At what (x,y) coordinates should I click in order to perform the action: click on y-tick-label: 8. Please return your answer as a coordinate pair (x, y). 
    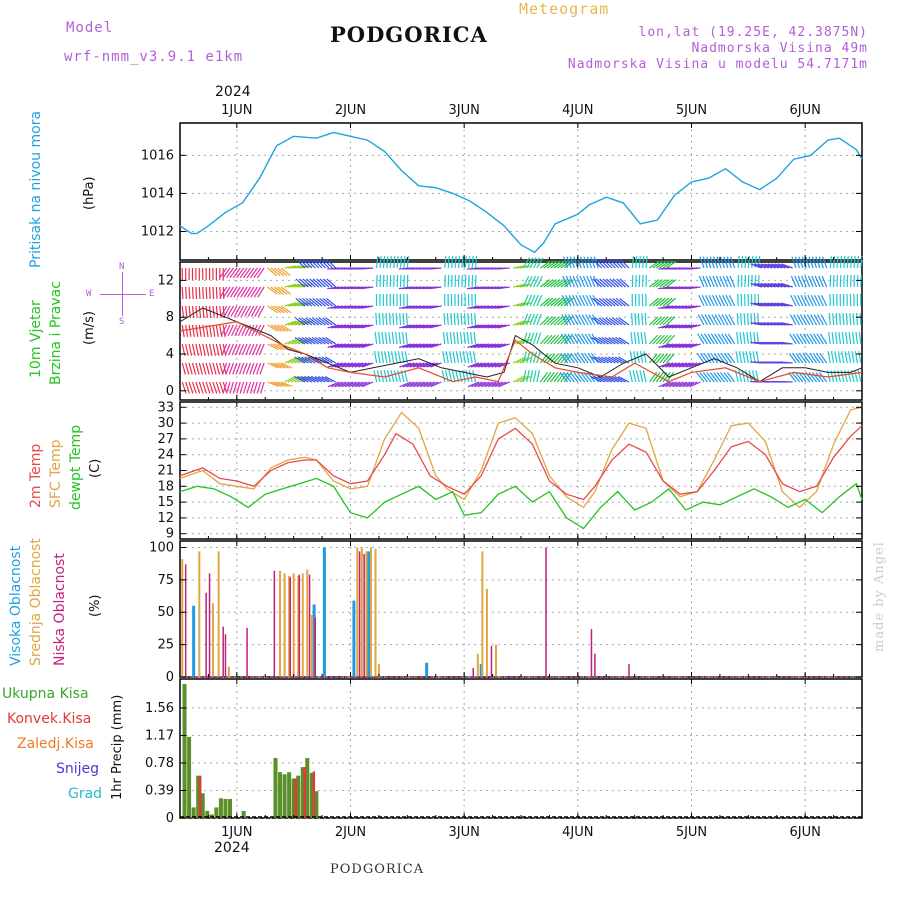
    Looking at the image, I should click on (170, 317).